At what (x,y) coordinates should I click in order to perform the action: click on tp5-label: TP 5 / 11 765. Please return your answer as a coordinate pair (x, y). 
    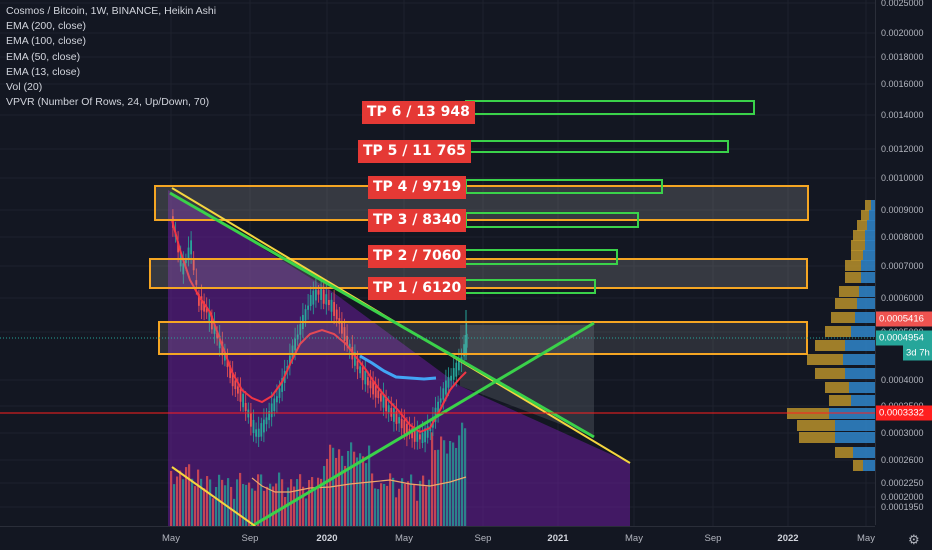
    Looking at the image, I should click on (414, 151).